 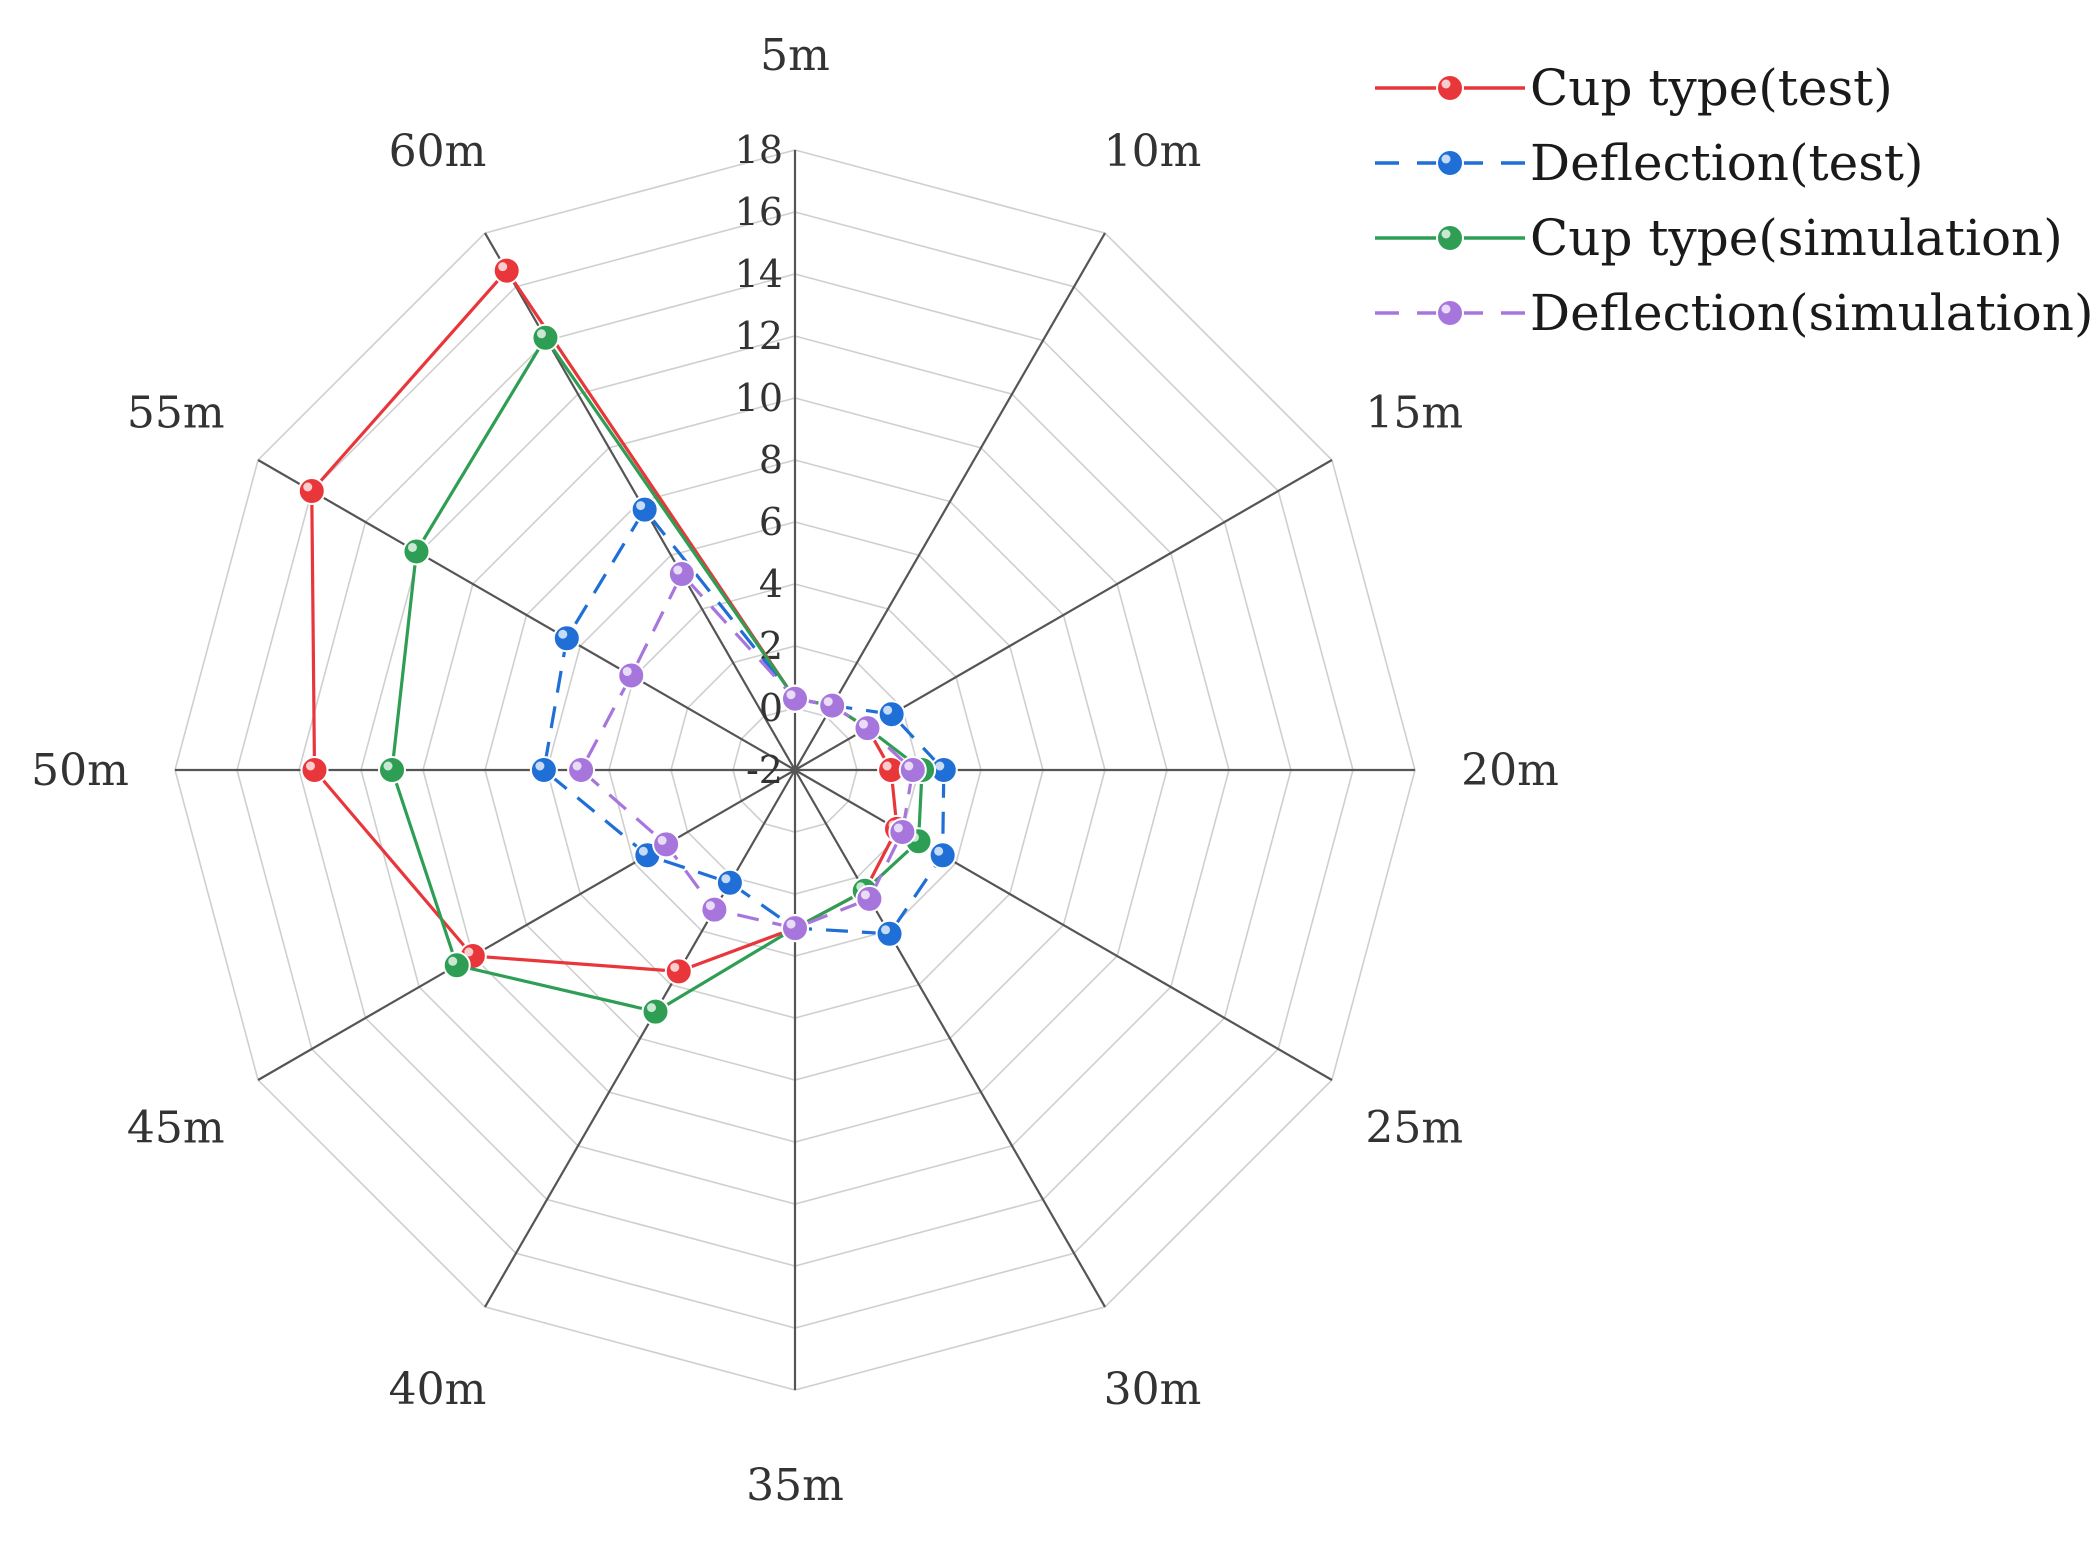 What do you see at coordinates (950, 501) in the screenshot?
I see `spoke-10m` at bounding box center [950, 501].